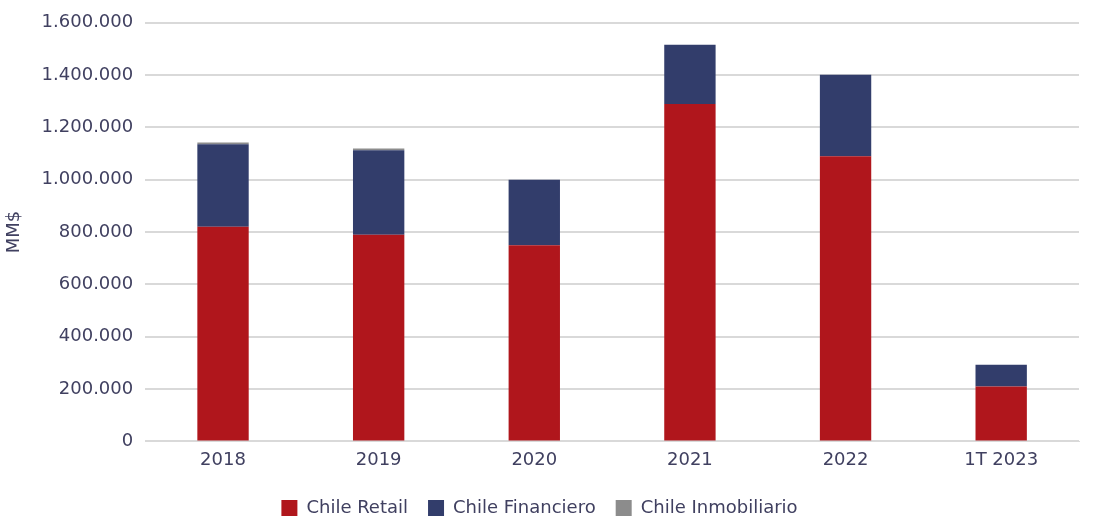  What do you see at coordinates (223, 458) in the screenshot?
I see `x-tick-label: 2018` at bounding box center [223, 458].